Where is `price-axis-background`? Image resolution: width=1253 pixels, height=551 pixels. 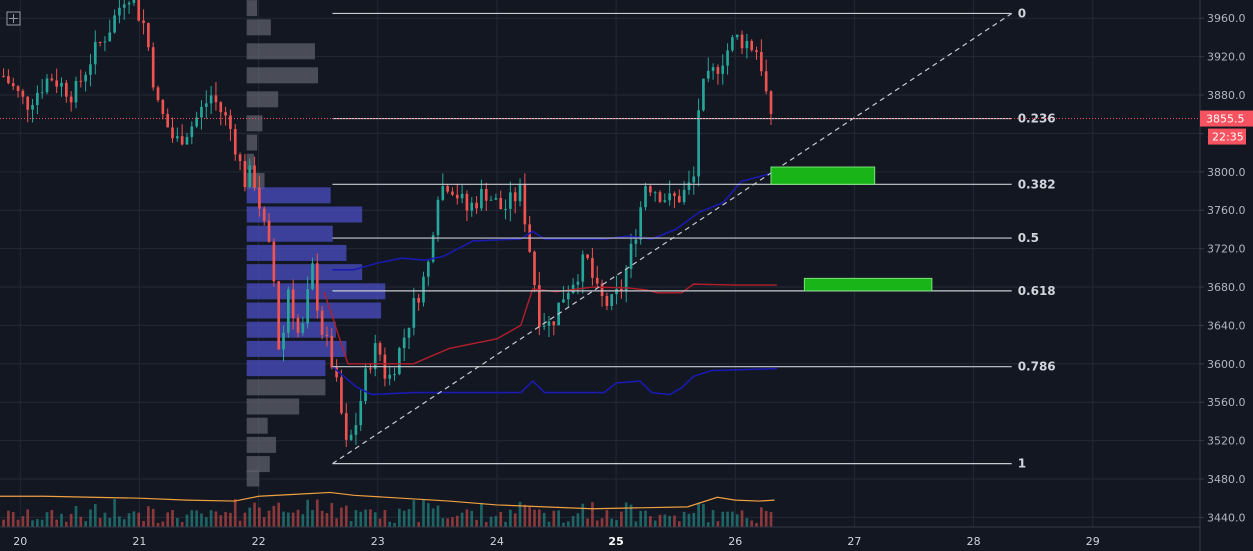 price-axis-background is located at coordinates (1226, 275).